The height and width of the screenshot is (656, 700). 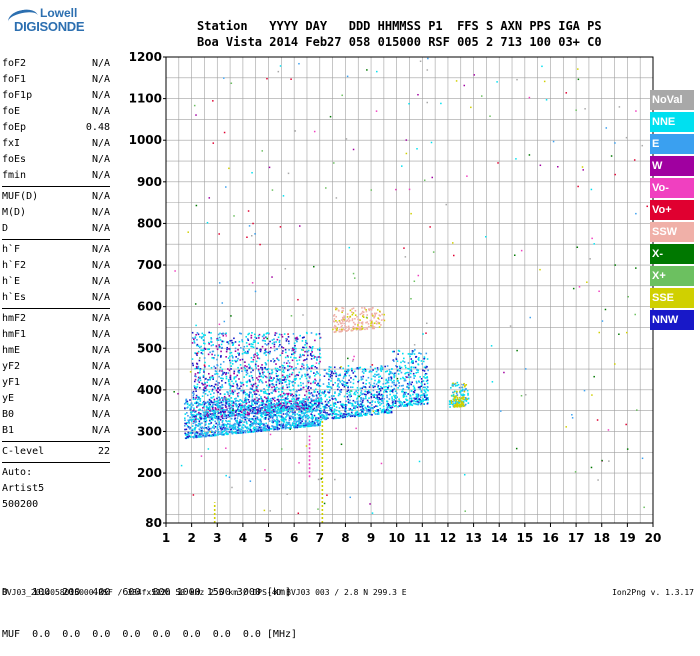 I want to click on x-tick-label: 3, so click(x=217, y=538).